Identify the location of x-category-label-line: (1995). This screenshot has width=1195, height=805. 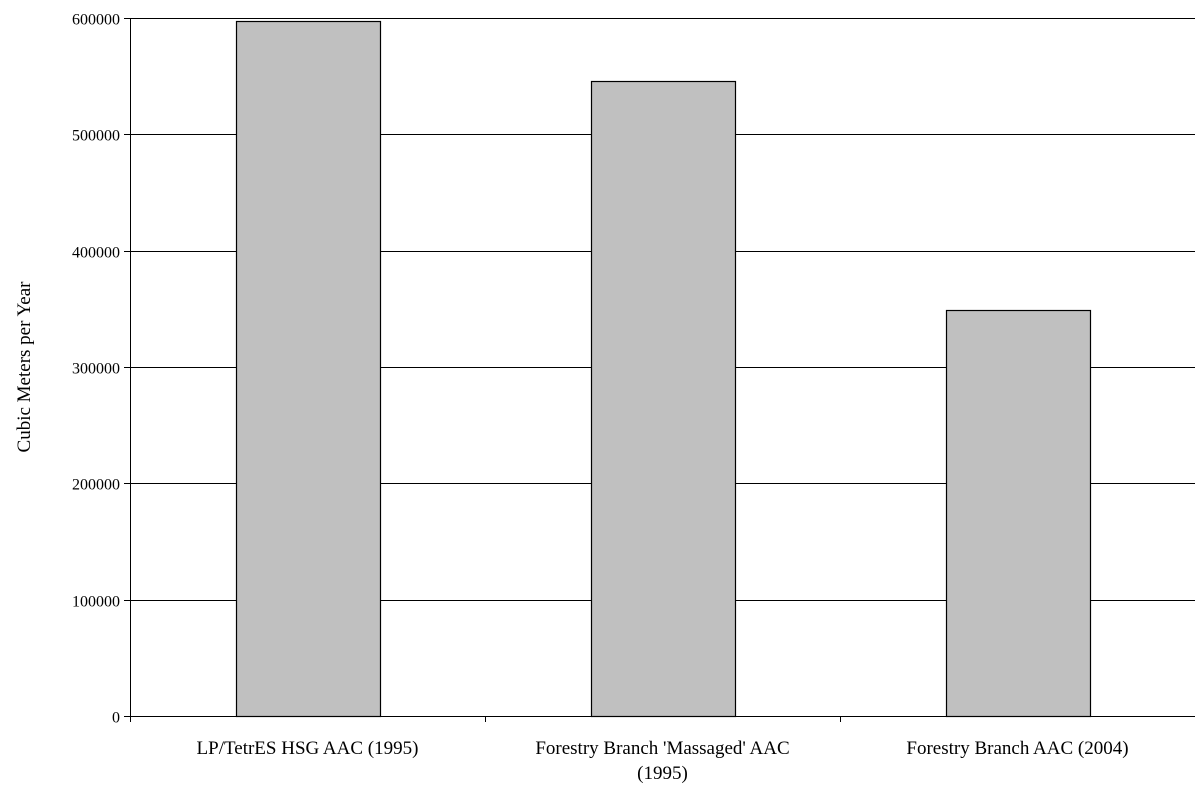
(662, 773).